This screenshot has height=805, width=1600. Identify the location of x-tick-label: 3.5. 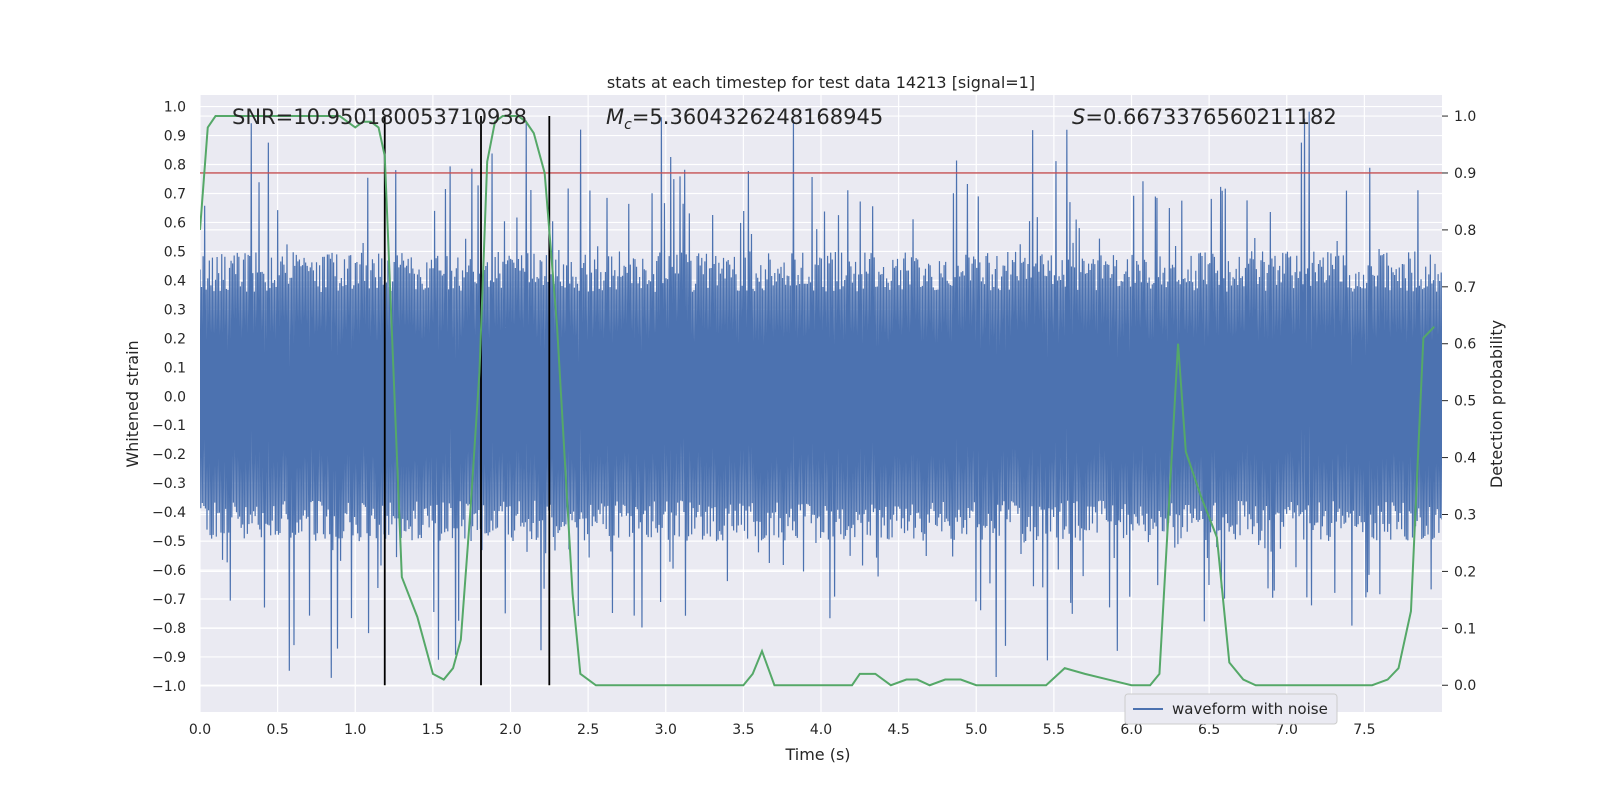
(743, 730).